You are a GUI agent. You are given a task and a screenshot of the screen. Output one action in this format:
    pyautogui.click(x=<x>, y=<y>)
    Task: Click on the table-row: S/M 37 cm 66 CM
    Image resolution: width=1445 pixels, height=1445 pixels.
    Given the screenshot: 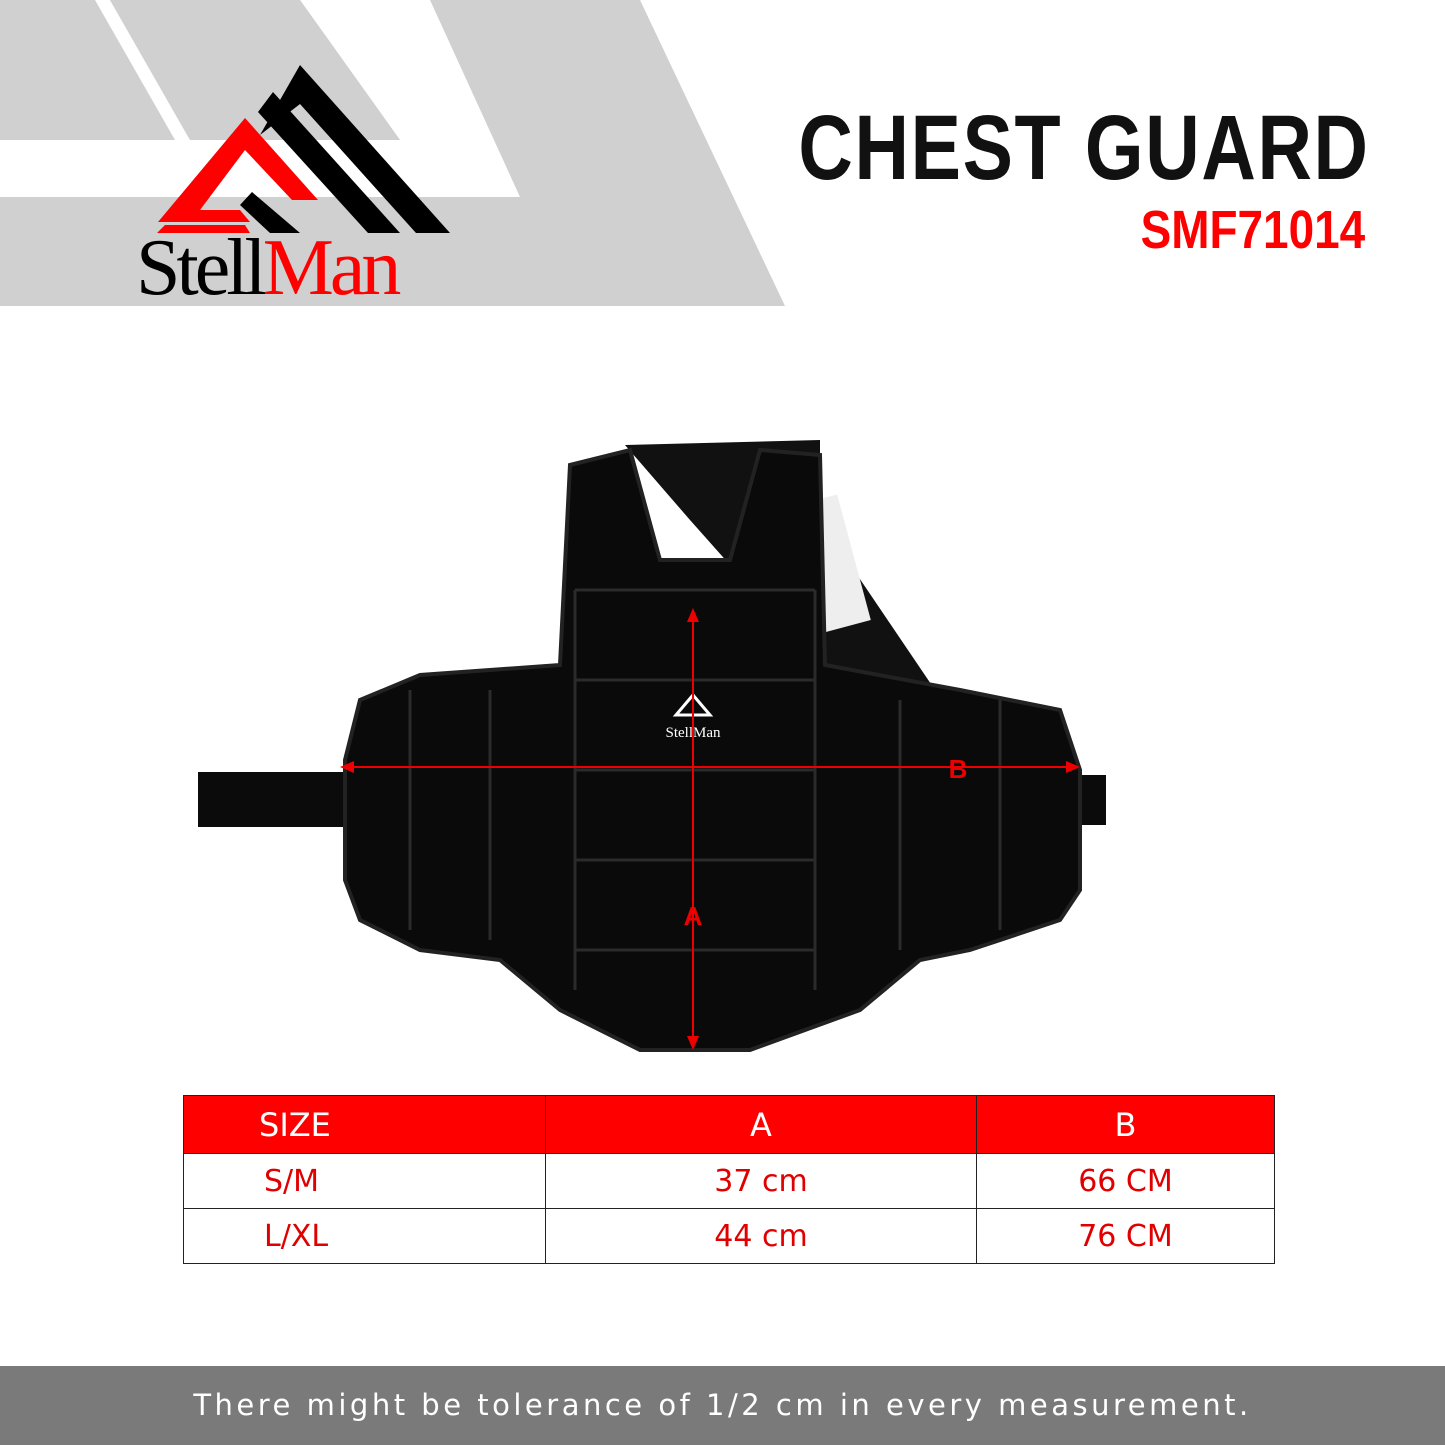 What is the action you would take?
    pyautogui.click(x=729, y=1181)
    